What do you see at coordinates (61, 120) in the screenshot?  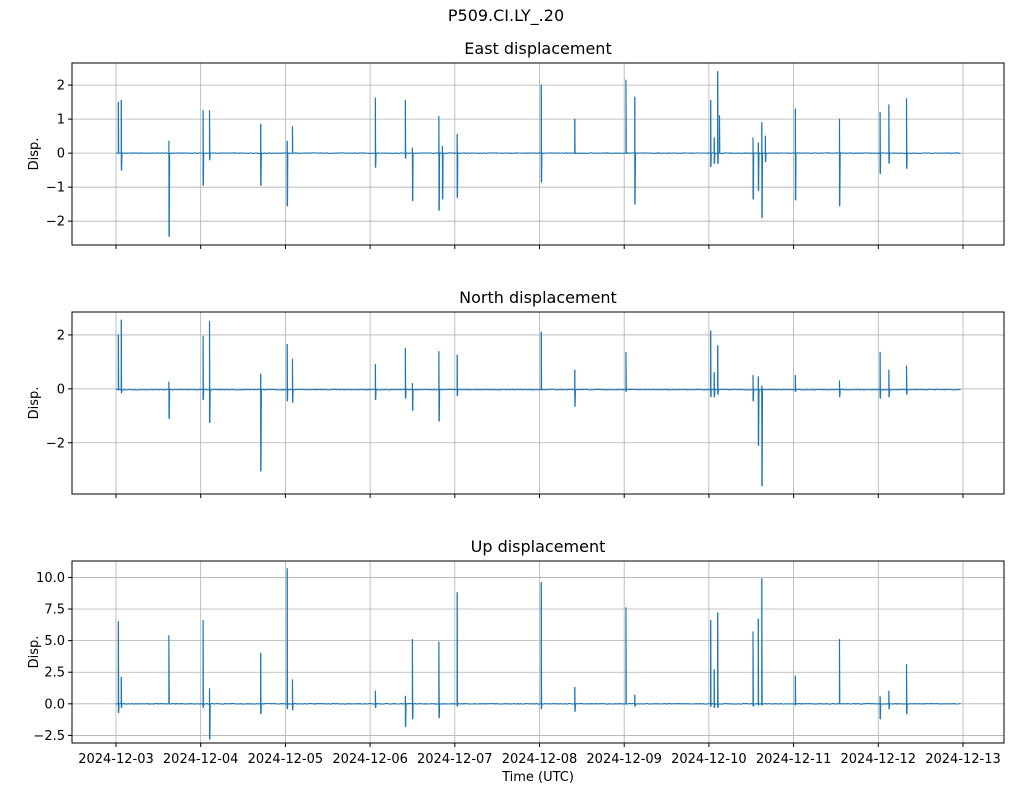 I see `y-tick-label: 1` at bounding box center [61, 120].